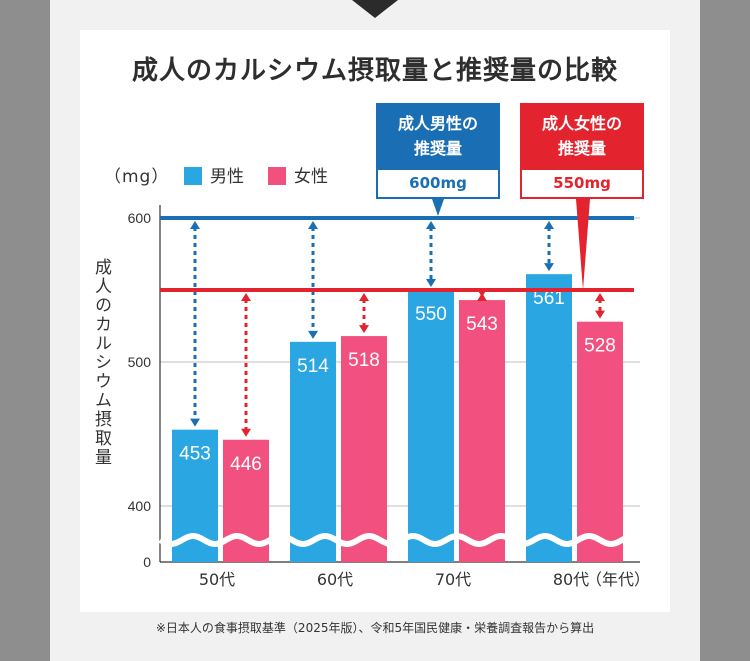  What do you see at coordinates (246, 297) in the screenshot?
I see `gap-arrow-top-female-50代` at bounding box center [246, 297].